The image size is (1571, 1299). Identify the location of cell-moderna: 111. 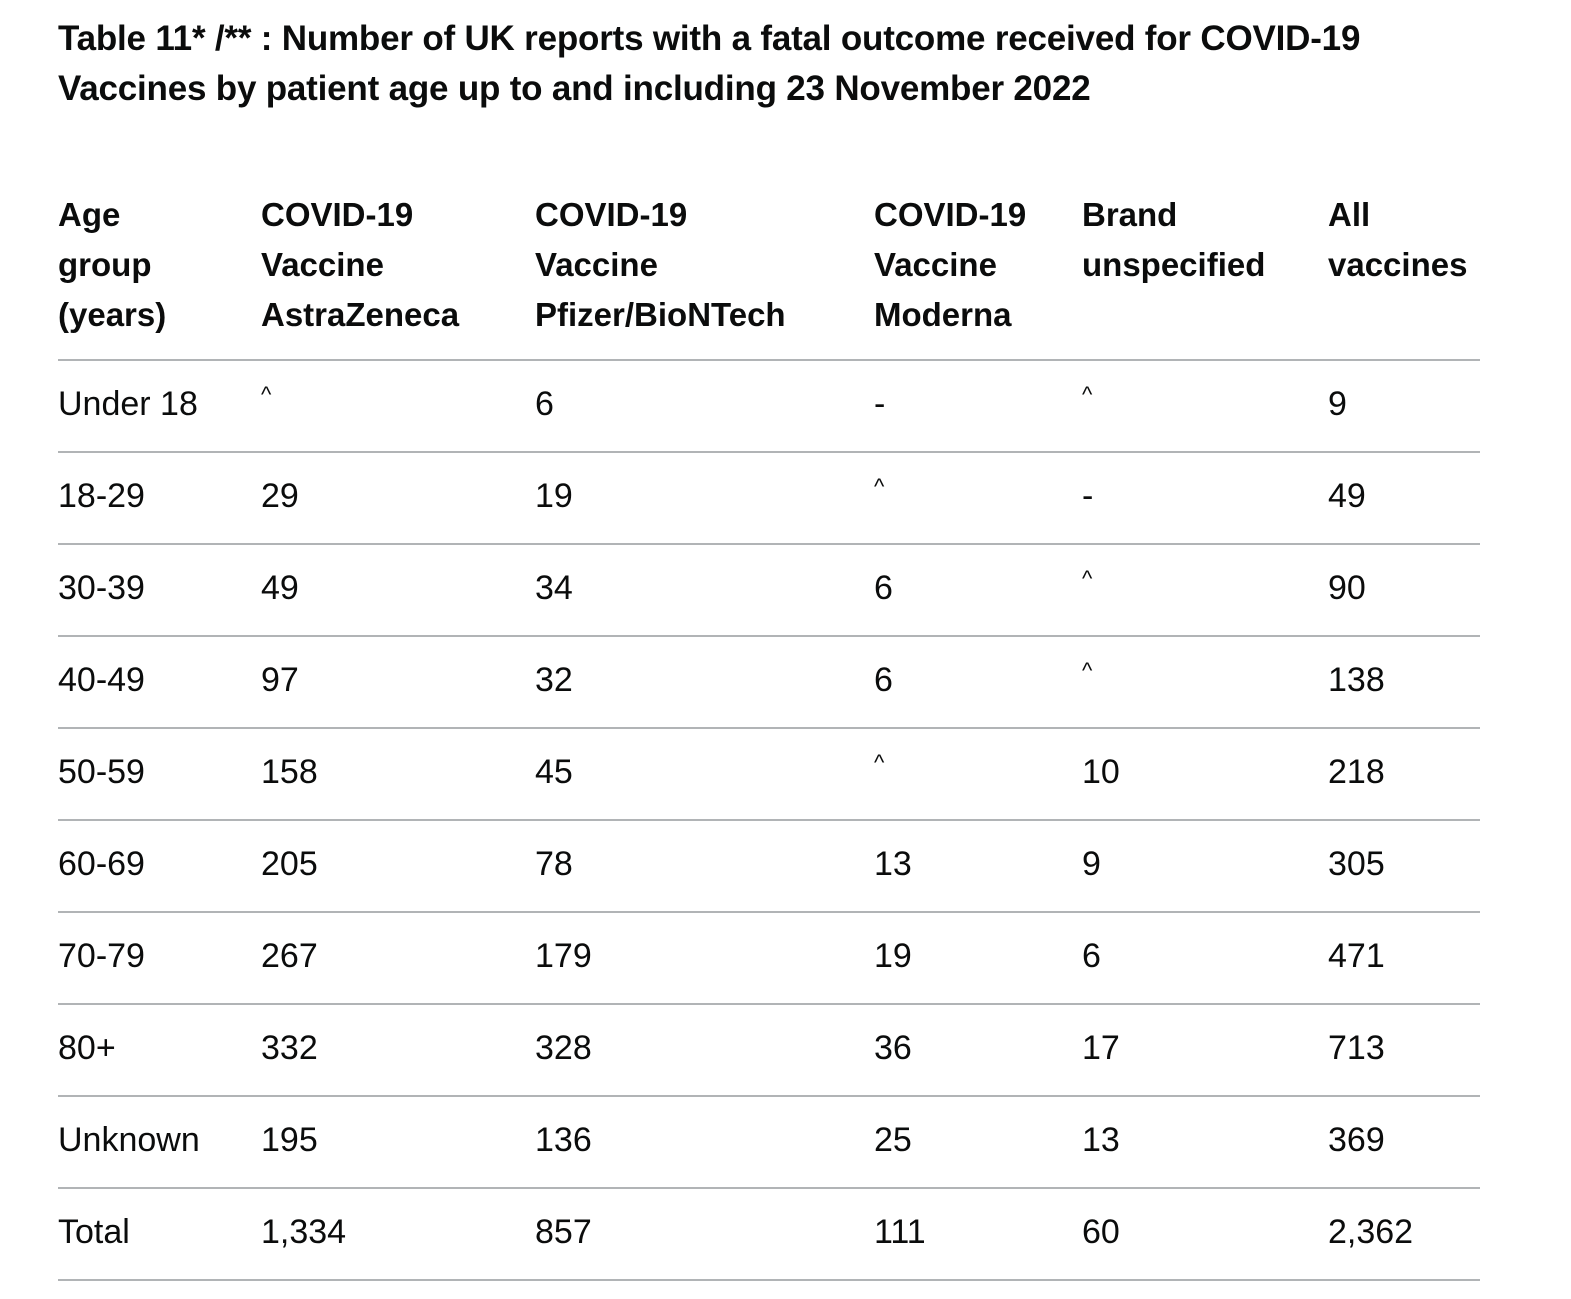
(978, 1234).